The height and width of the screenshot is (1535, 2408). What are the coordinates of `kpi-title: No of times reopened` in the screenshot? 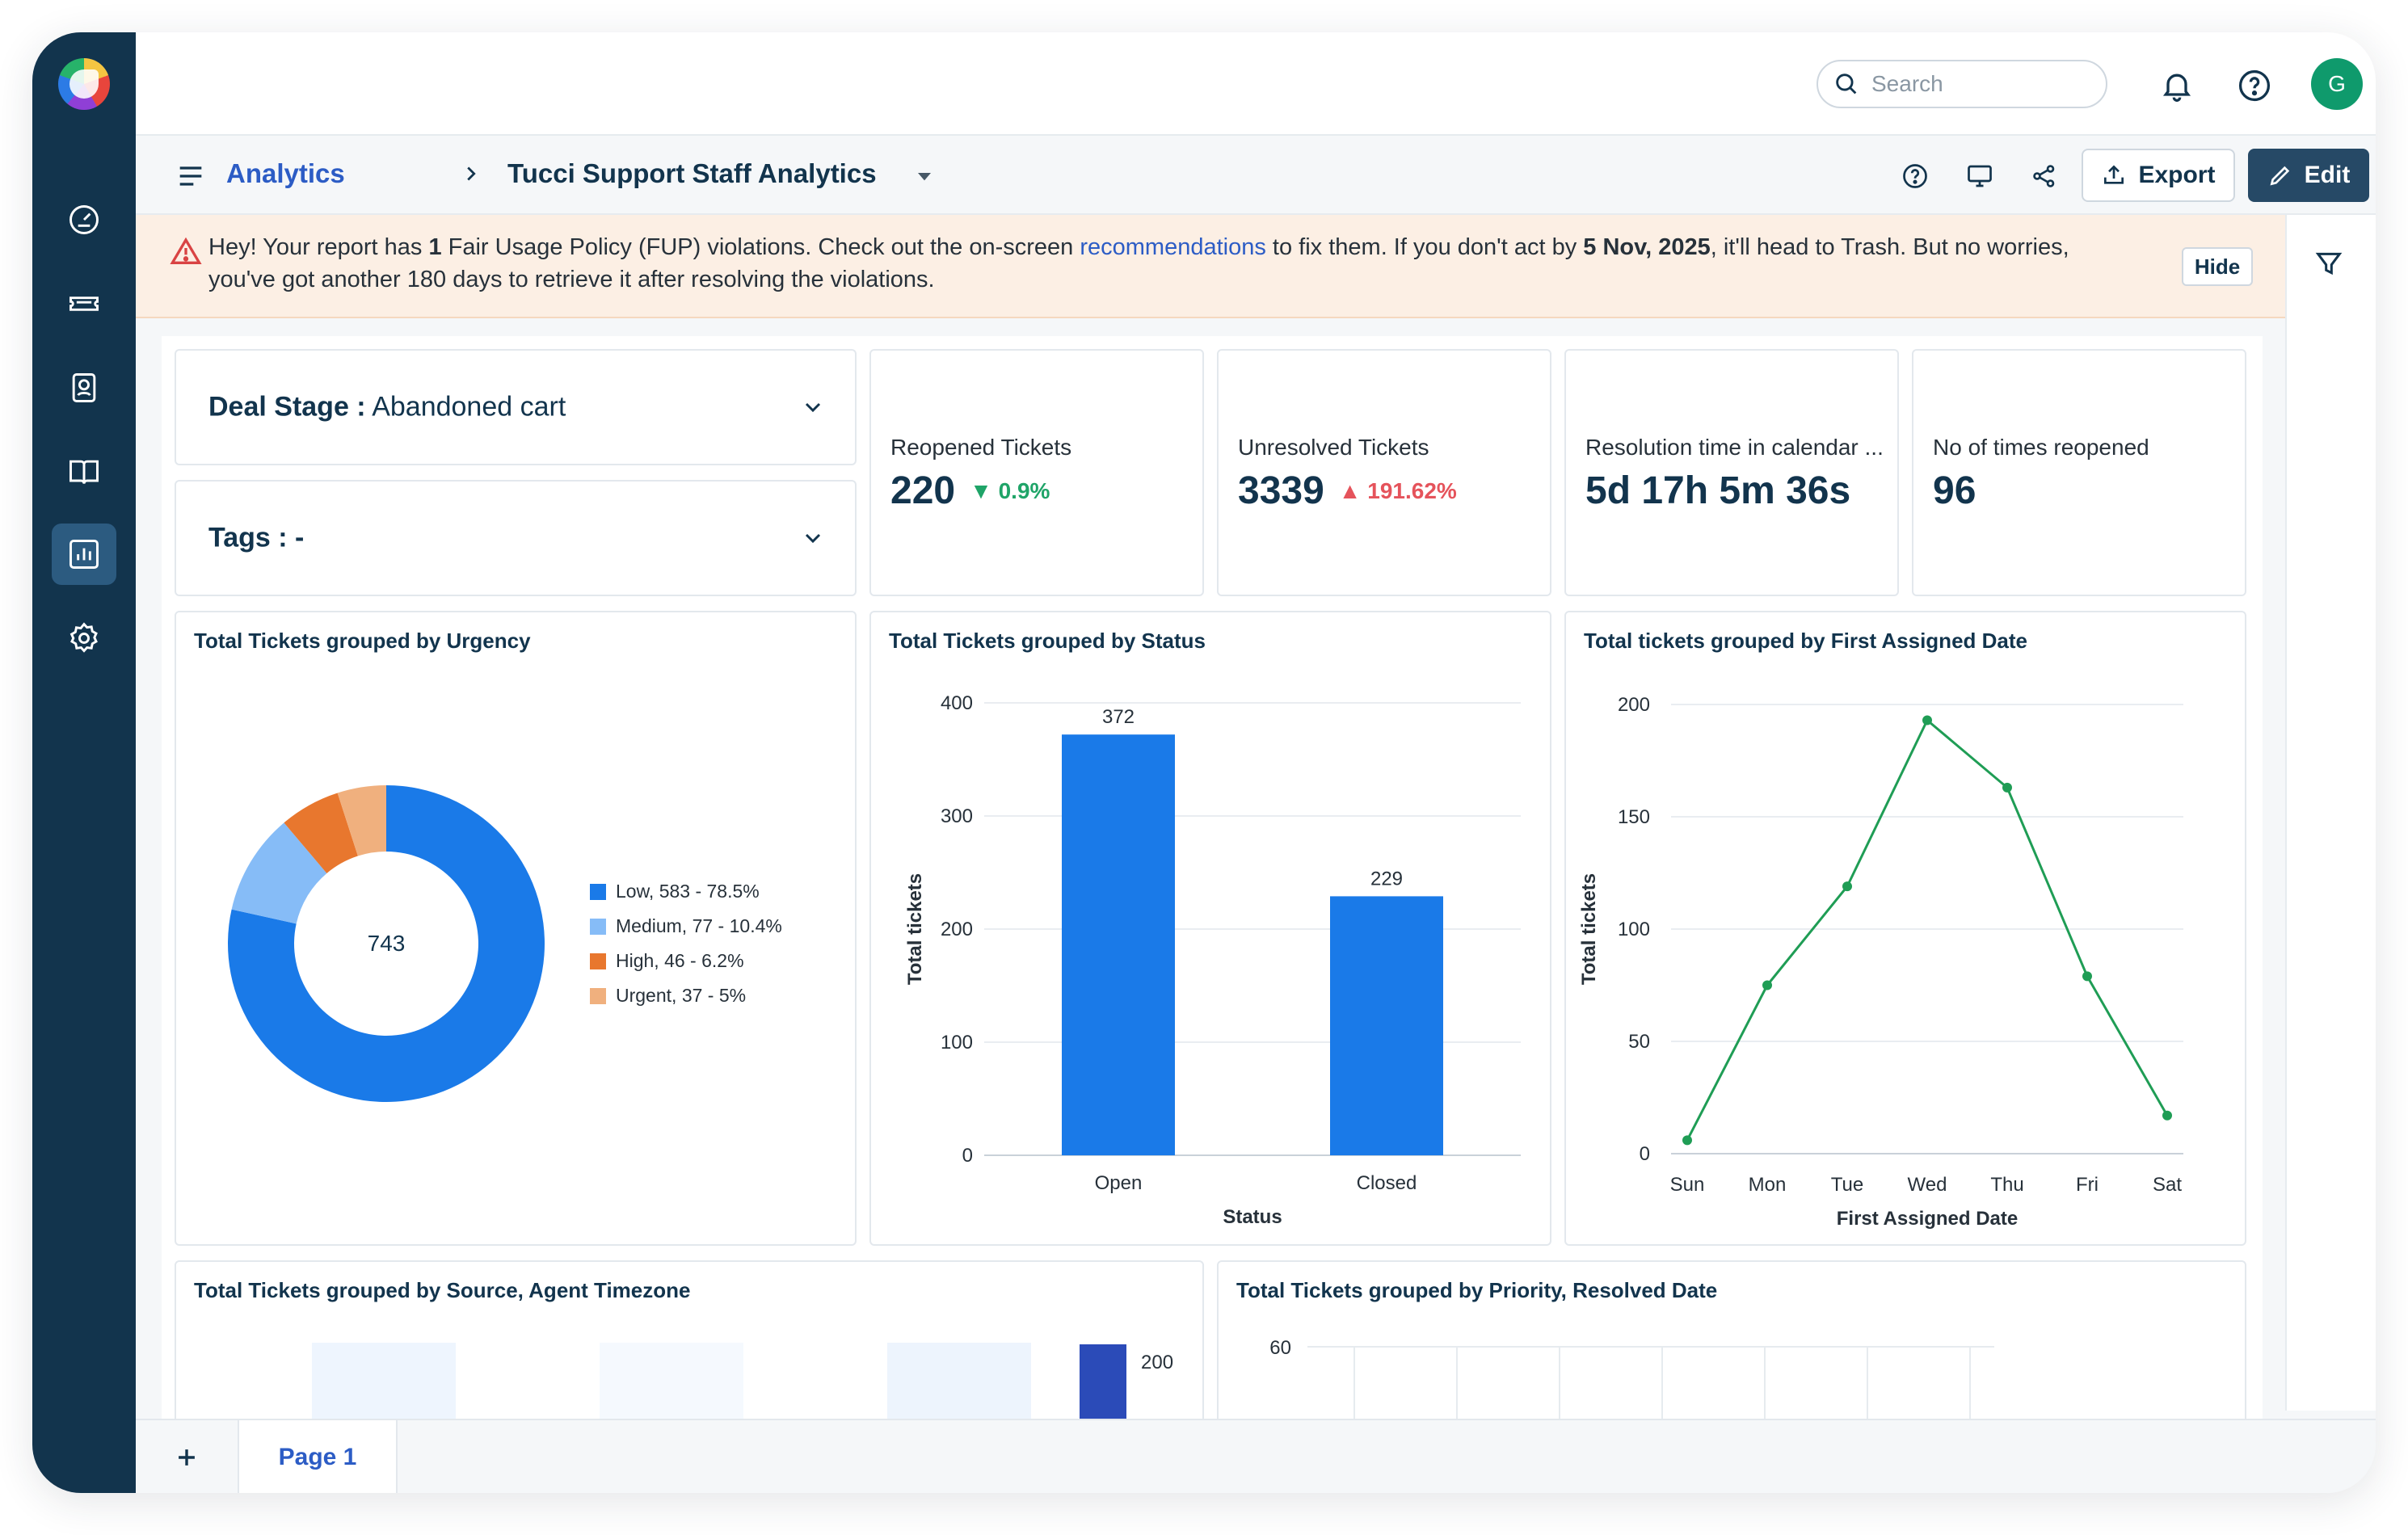 It's located at (2041, 447).